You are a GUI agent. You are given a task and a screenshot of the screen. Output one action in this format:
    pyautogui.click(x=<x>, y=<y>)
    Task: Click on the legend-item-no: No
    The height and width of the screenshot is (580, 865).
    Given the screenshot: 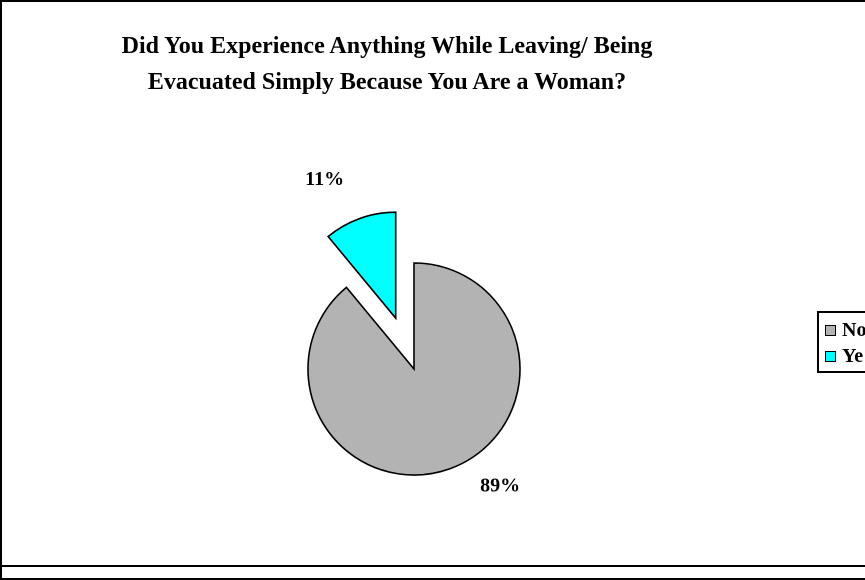 What is the action you would take?
    pyautogui.click(x=845, y=330)
    